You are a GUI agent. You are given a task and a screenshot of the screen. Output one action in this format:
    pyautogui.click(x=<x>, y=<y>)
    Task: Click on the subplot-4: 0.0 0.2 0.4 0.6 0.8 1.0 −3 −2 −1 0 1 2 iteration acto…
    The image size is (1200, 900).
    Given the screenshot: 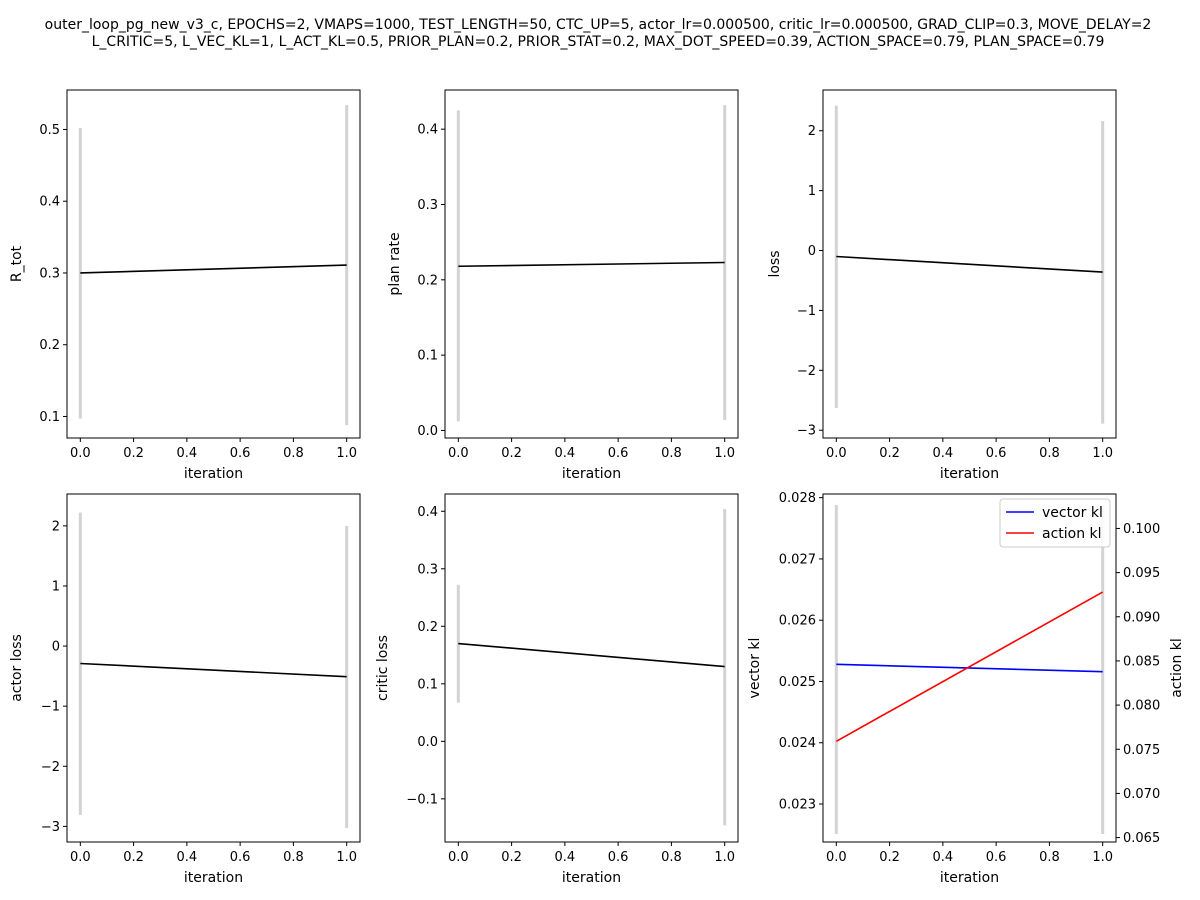 What is the action you would take?
    pyautogui.click(x=185, y=689)
    